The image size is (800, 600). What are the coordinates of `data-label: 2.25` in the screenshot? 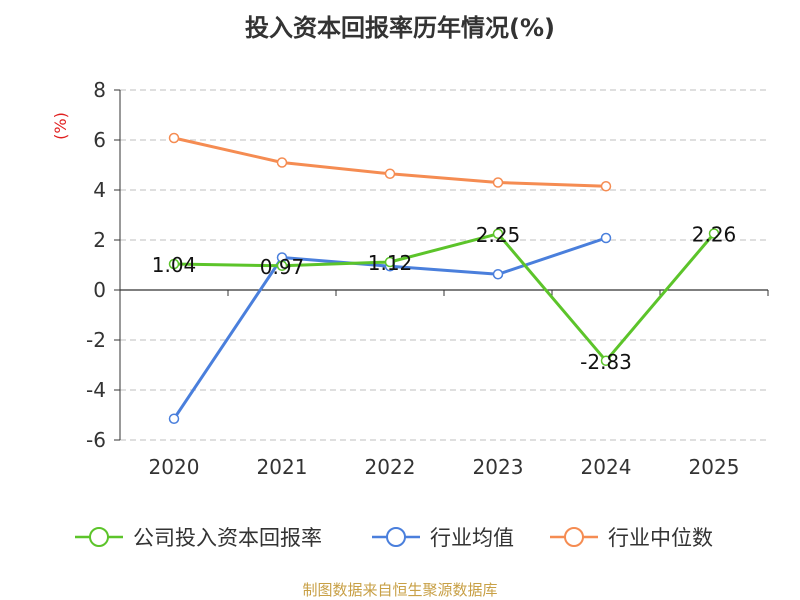 It's located at (498, 235).